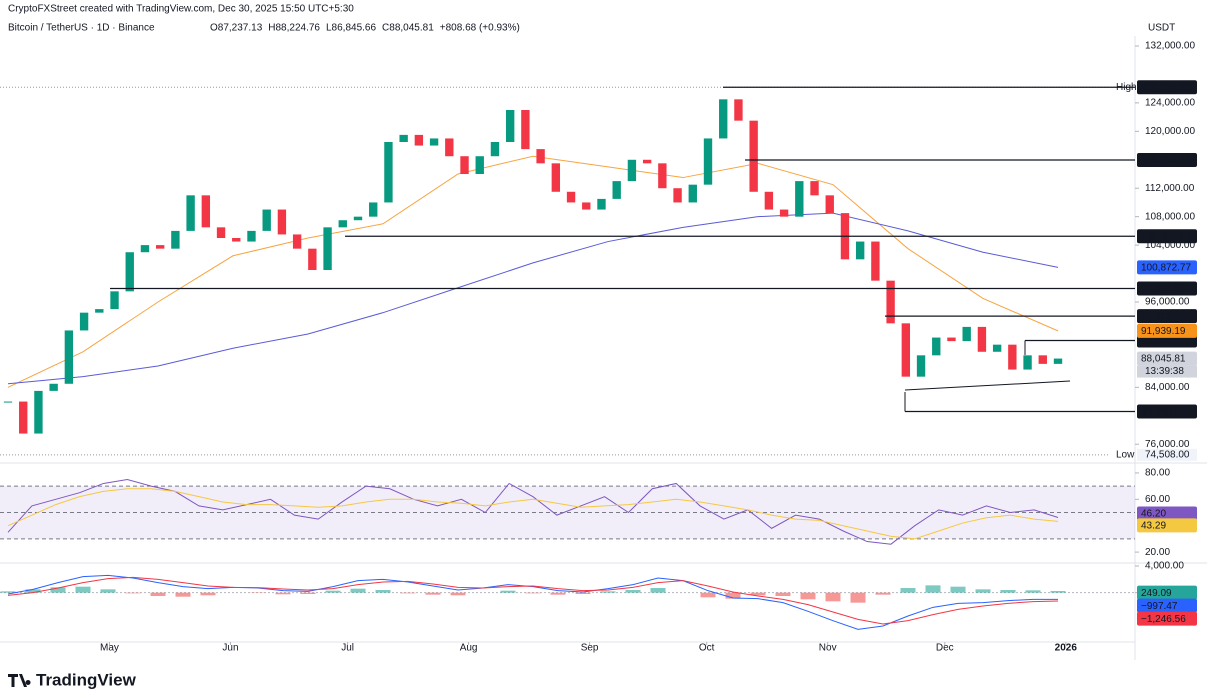  I want to click on ohlc-value: L86,845.66, so click(351, 28).